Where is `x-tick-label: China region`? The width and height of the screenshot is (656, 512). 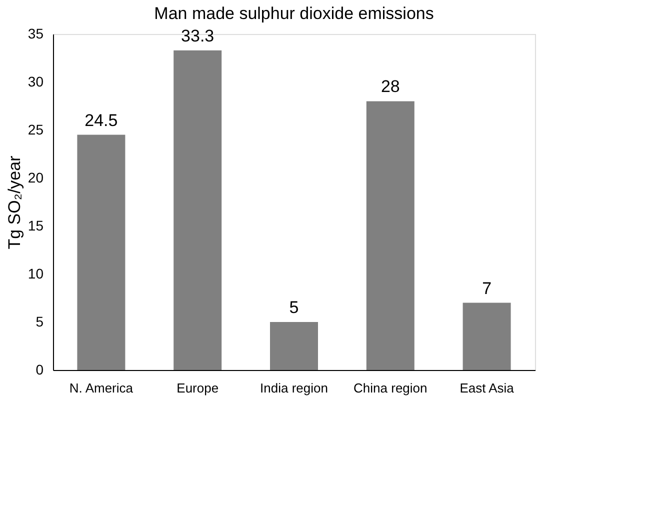
x-tick-label: China region is located at coordinates (391, 388).